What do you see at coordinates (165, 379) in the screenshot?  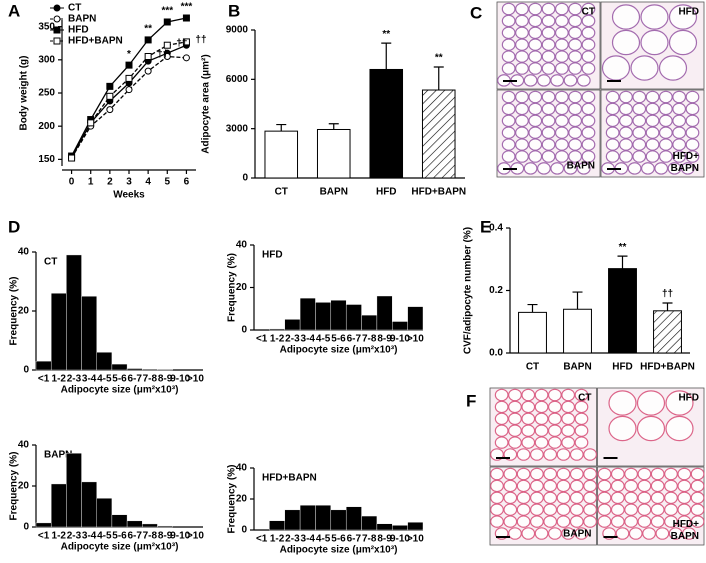 I see `x-tick-label: 8-9` at bounding box center [165, 379].